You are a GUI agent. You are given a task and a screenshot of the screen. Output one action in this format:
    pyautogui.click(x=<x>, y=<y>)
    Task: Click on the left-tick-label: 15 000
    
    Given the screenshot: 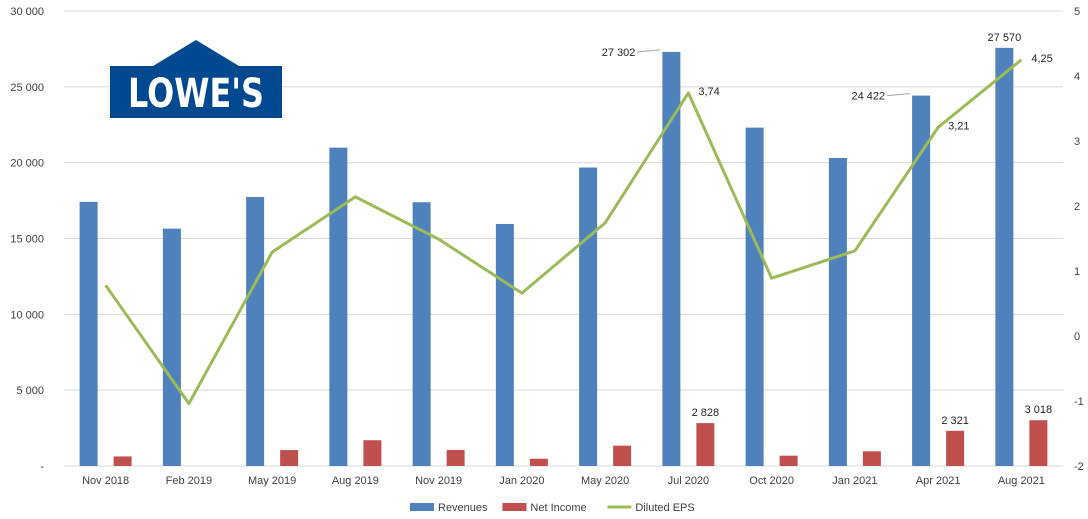 What is the action you would take?
    pyautogui.click(x=27, y=240)
    